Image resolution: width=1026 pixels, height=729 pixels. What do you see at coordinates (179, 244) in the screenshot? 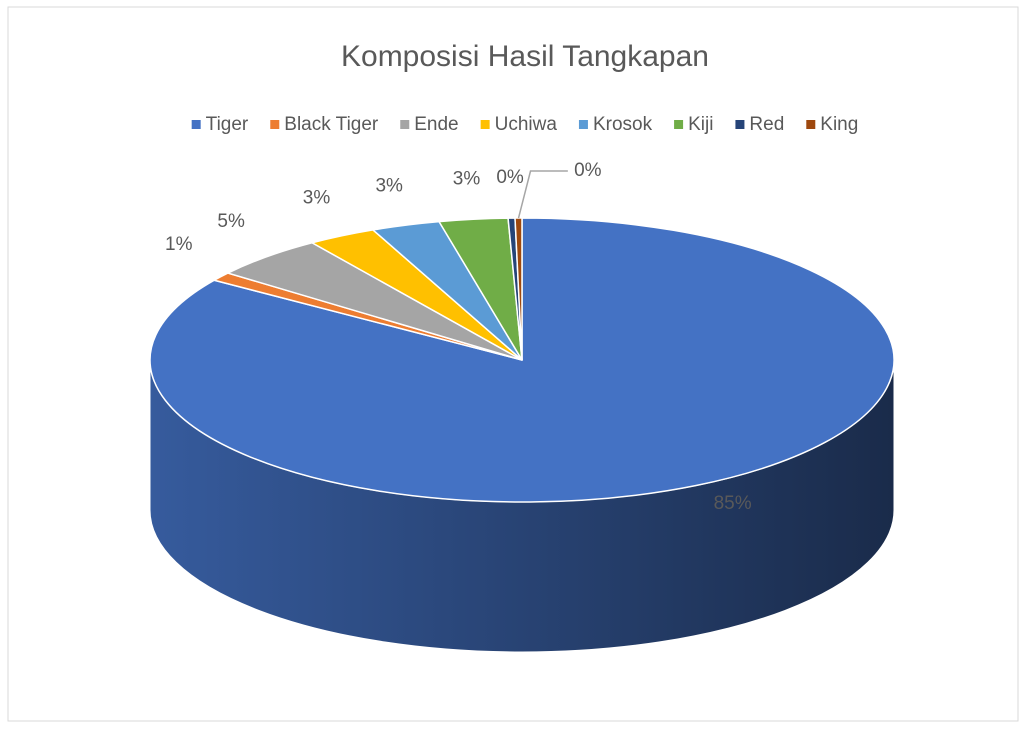
I see `data-label: 1%` at bounding box center [179, 244].